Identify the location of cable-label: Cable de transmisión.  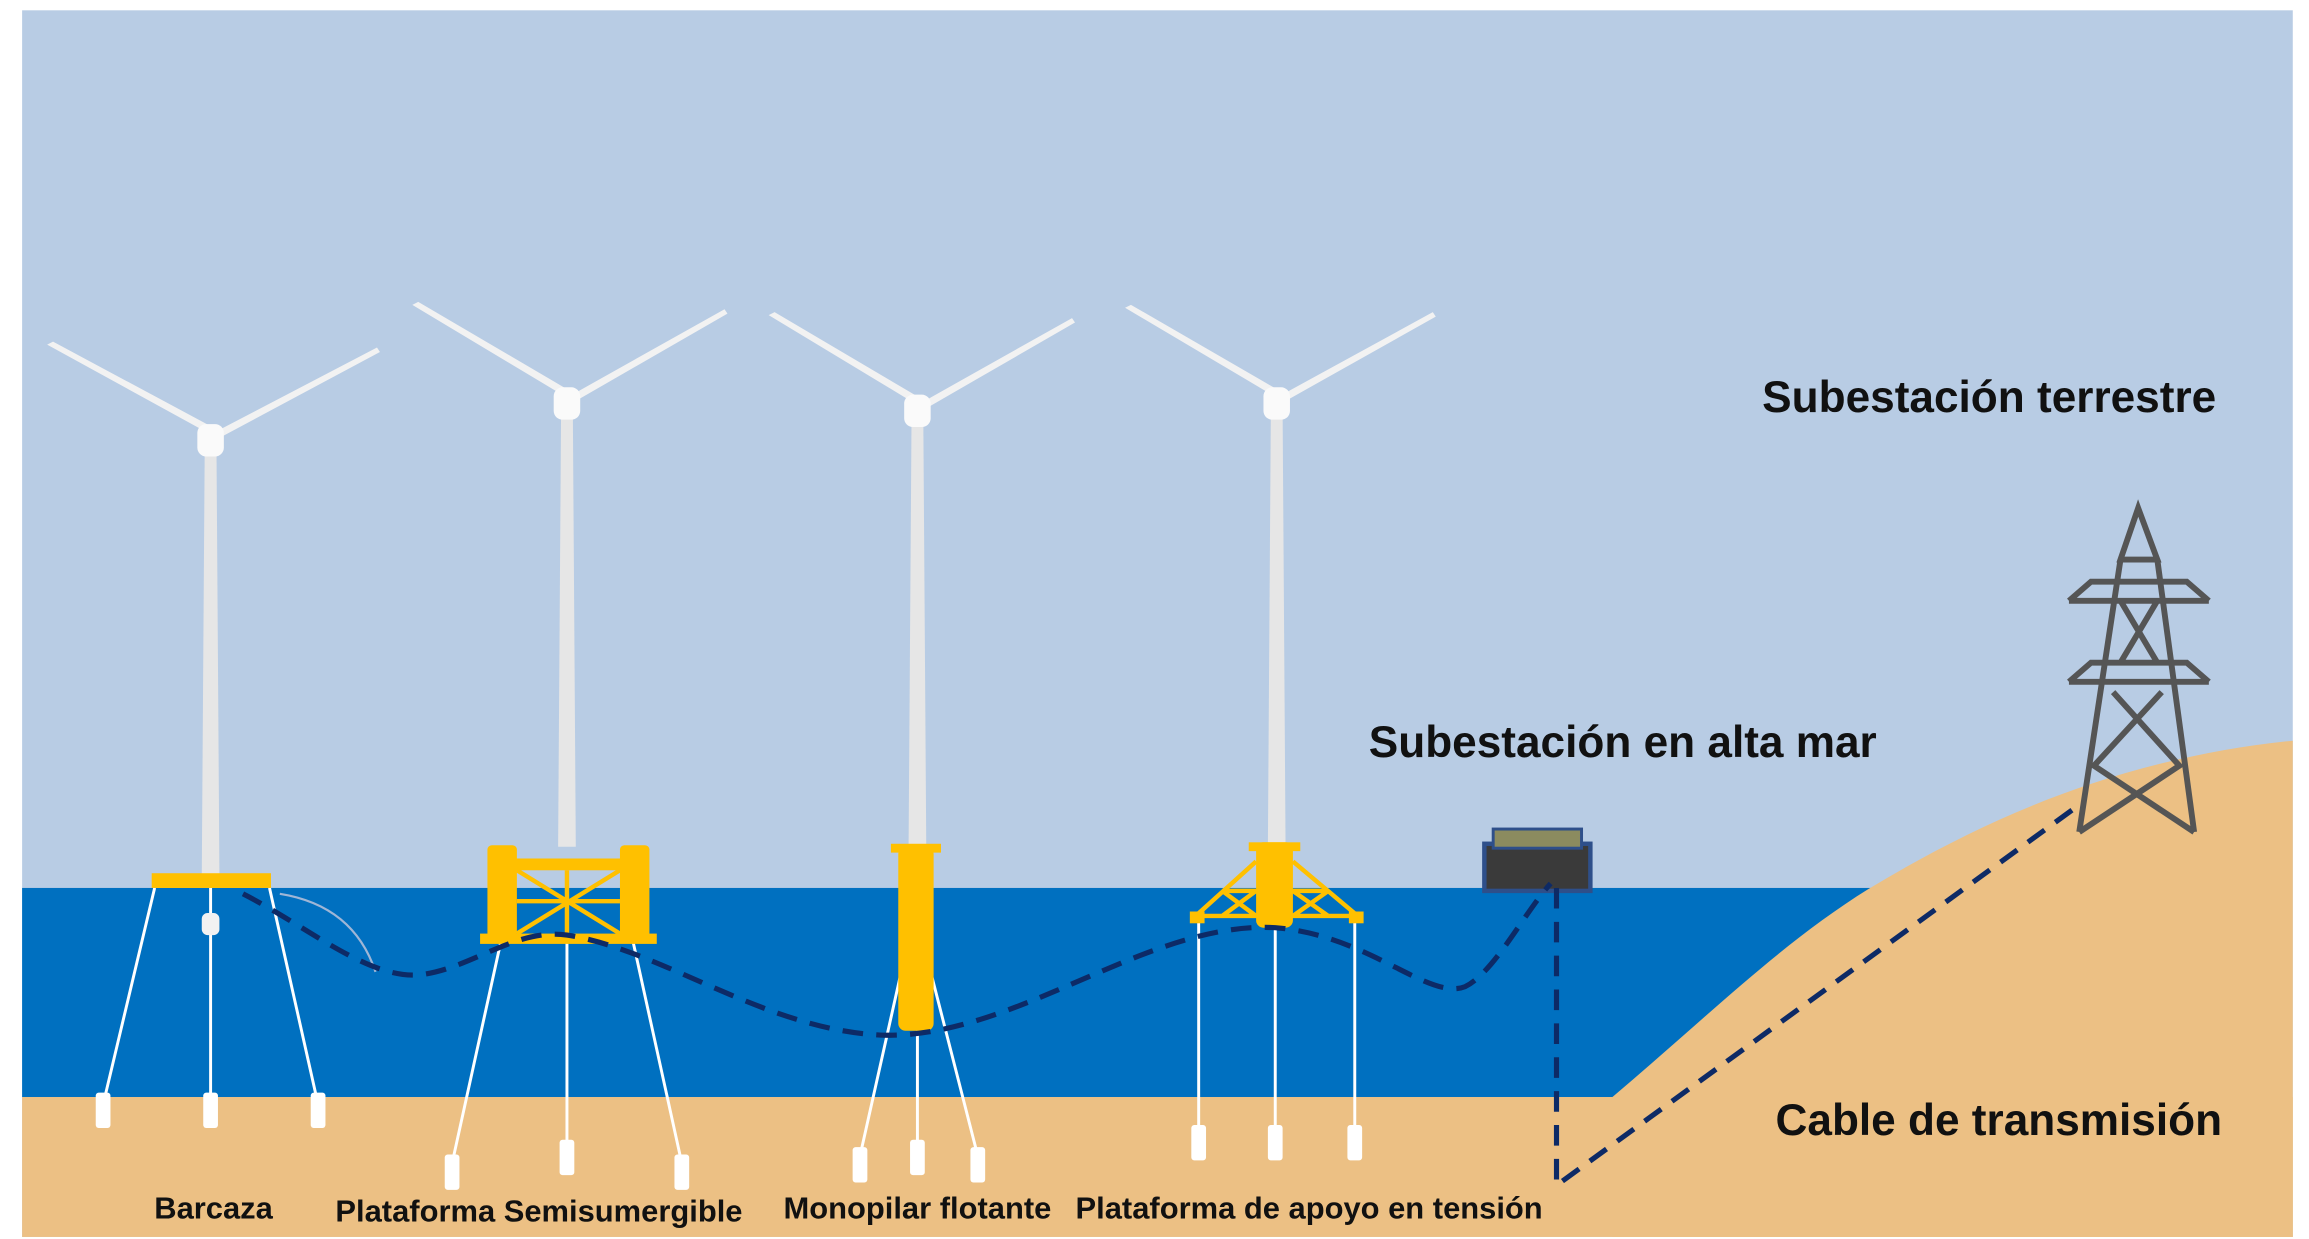
(1999, 1120).